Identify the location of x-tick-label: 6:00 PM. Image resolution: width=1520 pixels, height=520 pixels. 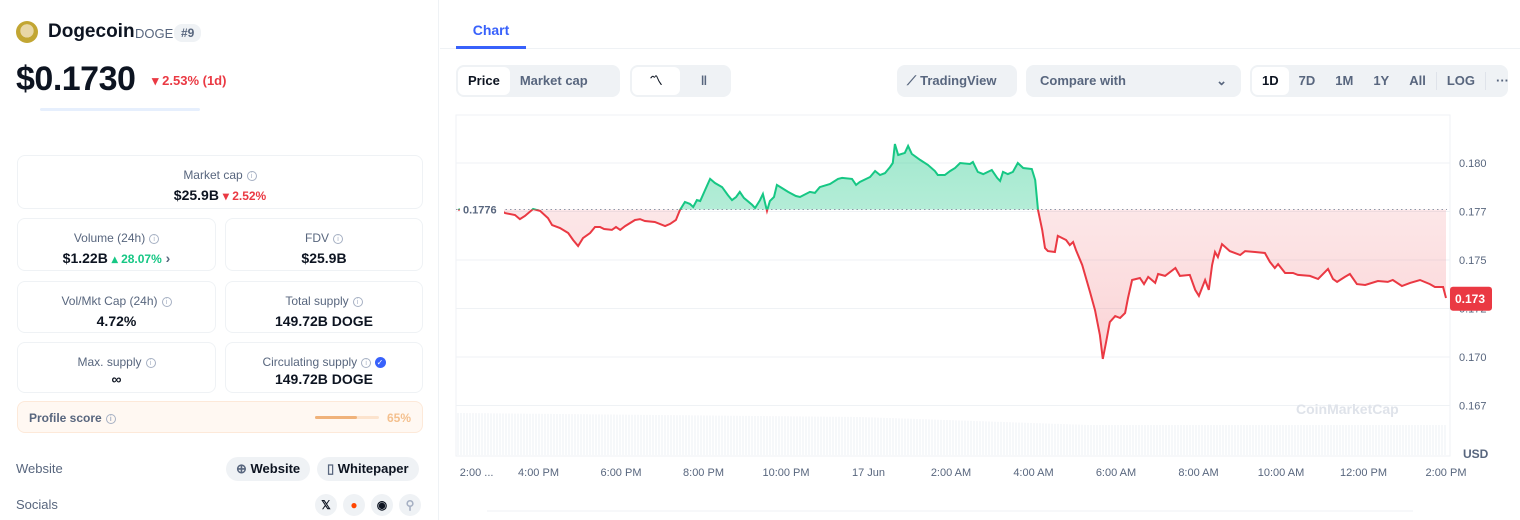
(621, 473).